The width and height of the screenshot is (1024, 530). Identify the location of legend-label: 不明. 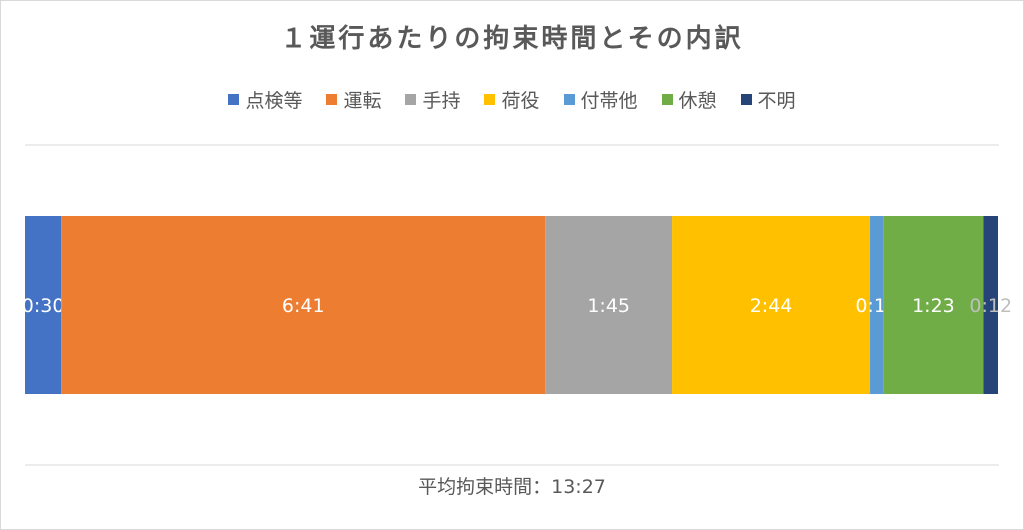
(776, 101).